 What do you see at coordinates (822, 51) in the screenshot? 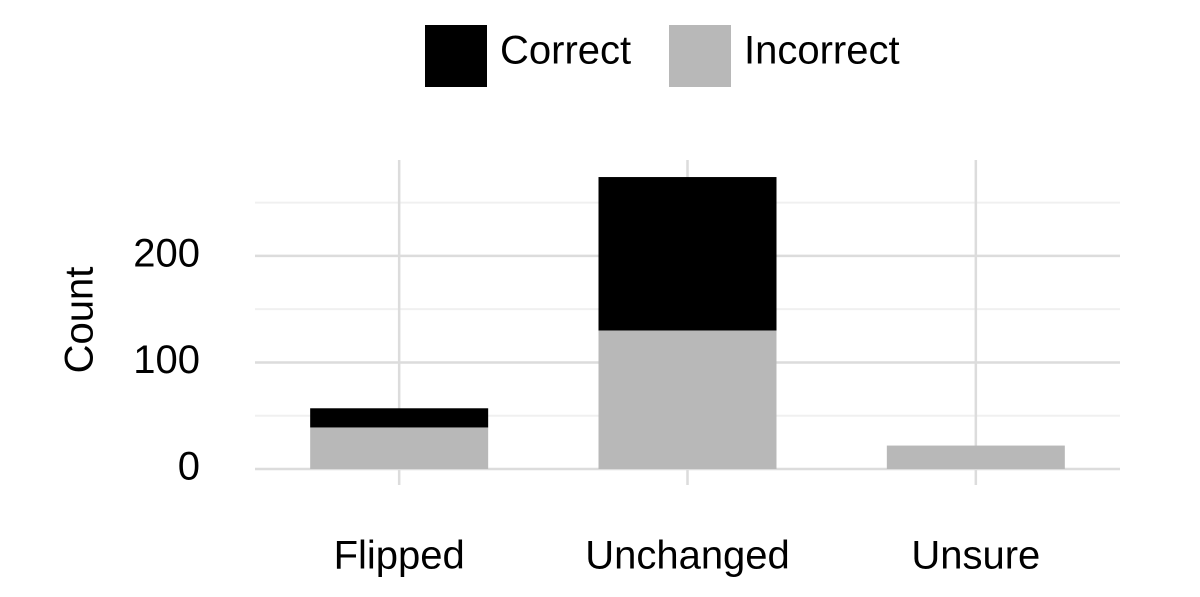
I see `legend-label: Incorrect` at bounding box center [822, 51].